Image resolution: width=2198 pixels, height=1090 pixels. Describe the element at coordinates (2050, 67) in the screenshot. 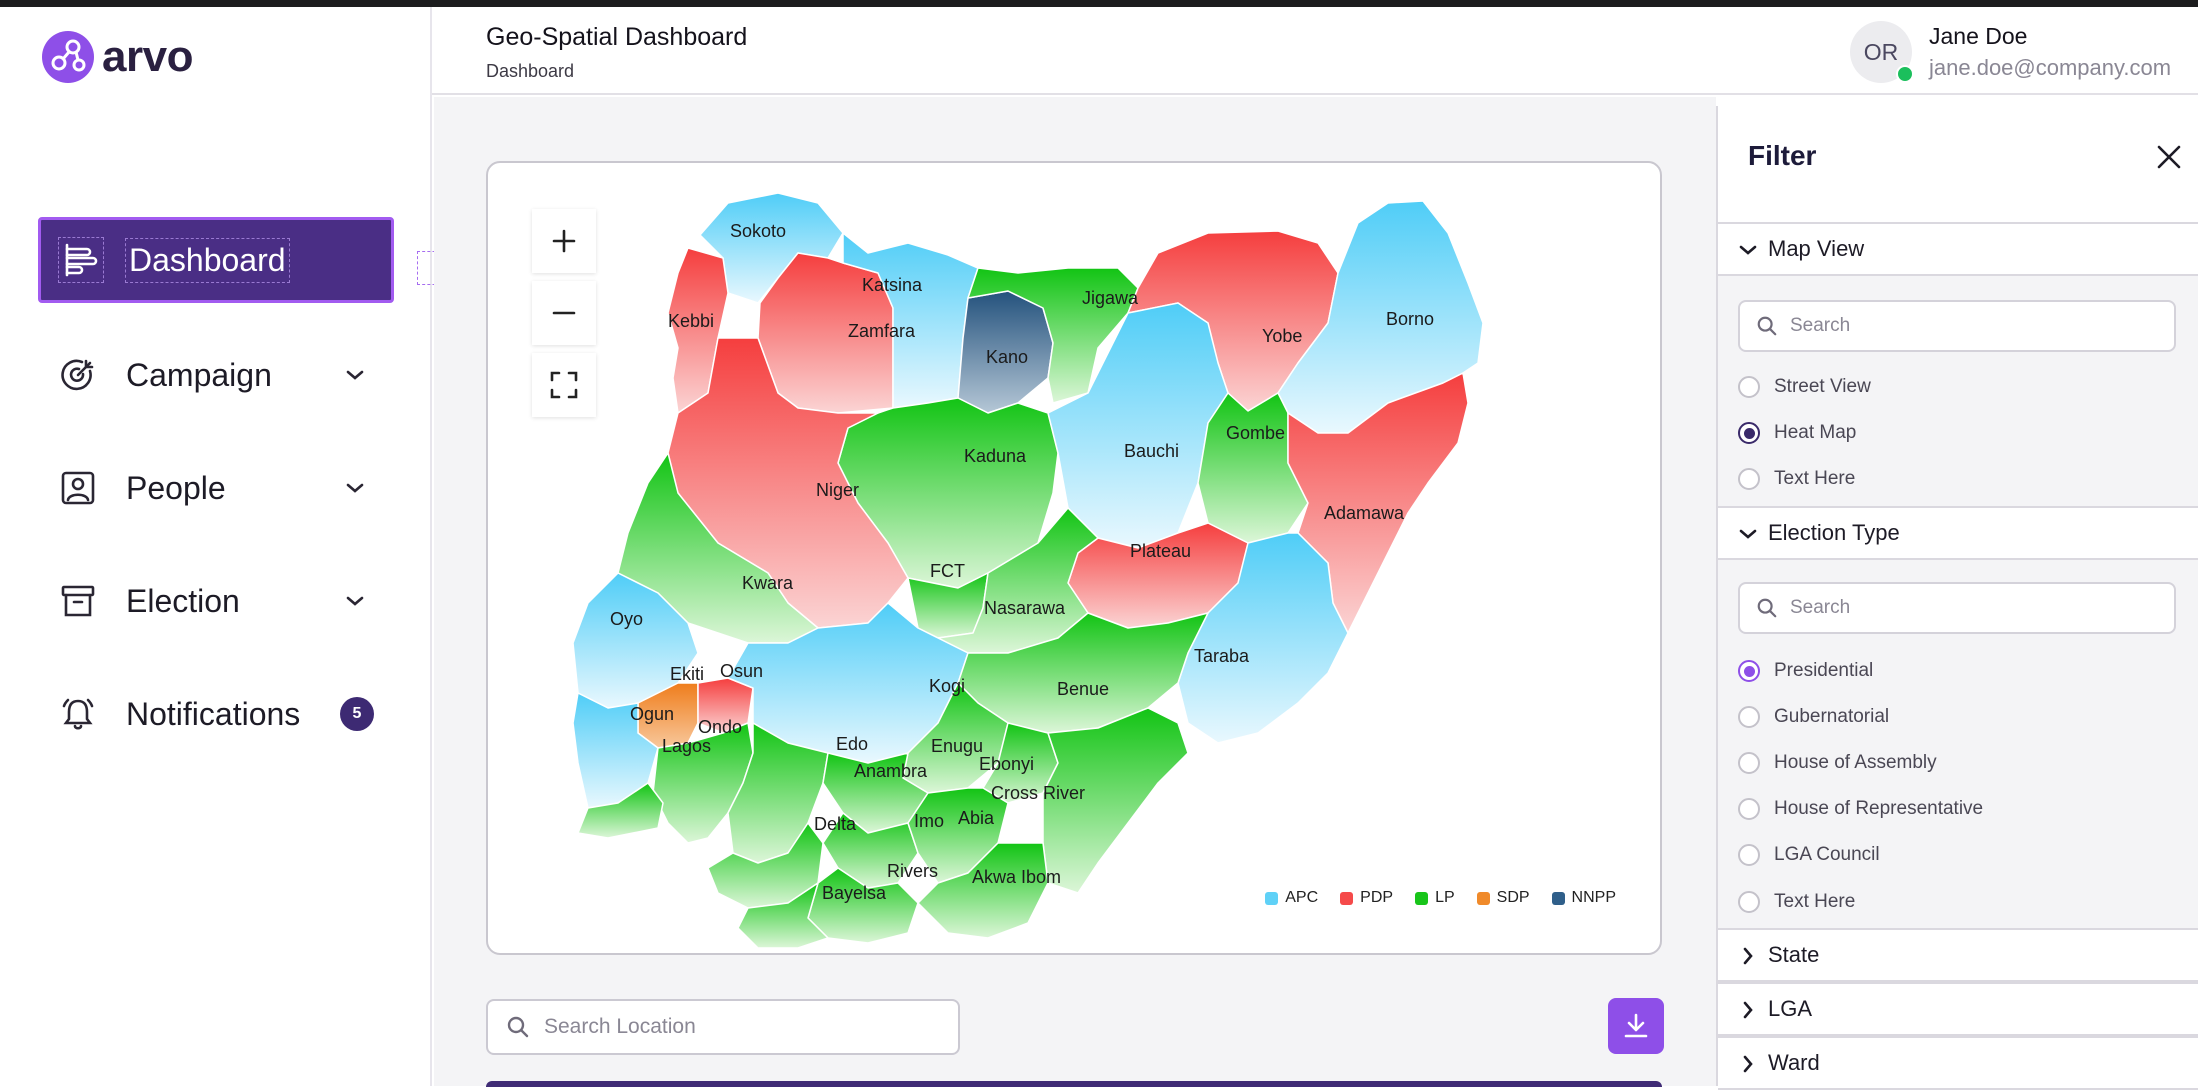

I see `user-email: jane.doe@company.com` at that location.